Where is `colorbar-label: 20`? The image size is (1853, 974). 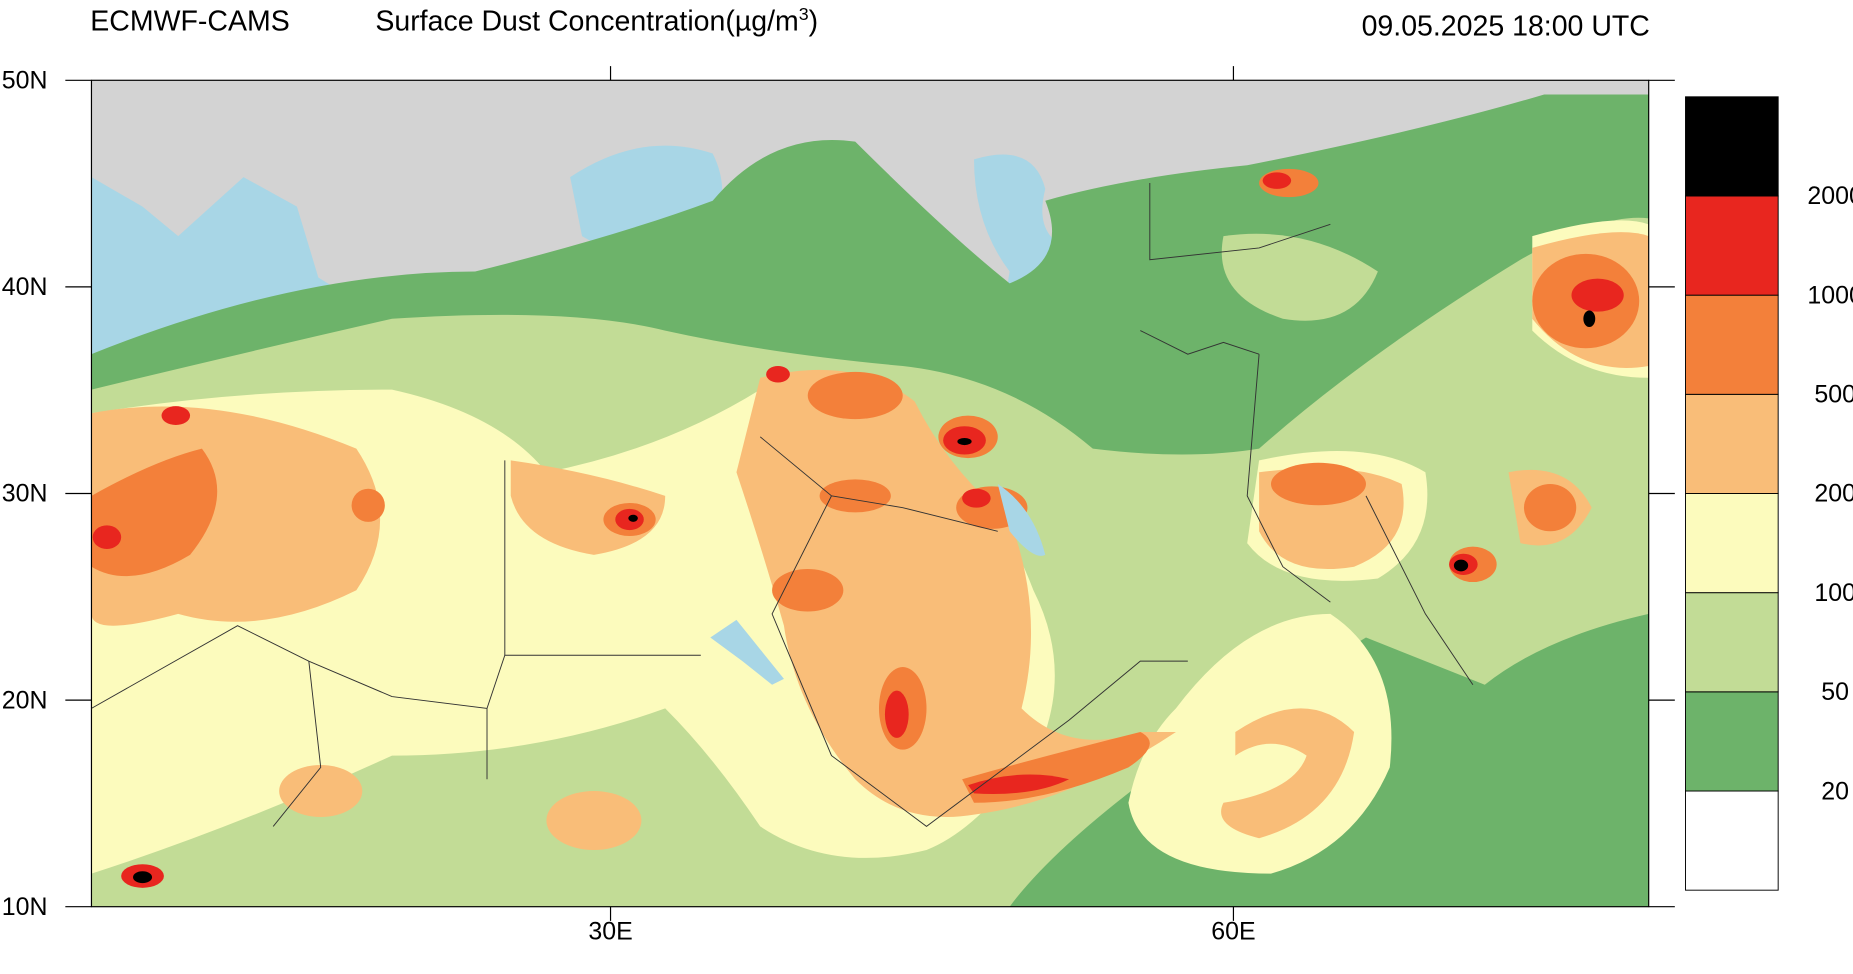
colorbar-label: 20 is located at coordinates (1835, 791).